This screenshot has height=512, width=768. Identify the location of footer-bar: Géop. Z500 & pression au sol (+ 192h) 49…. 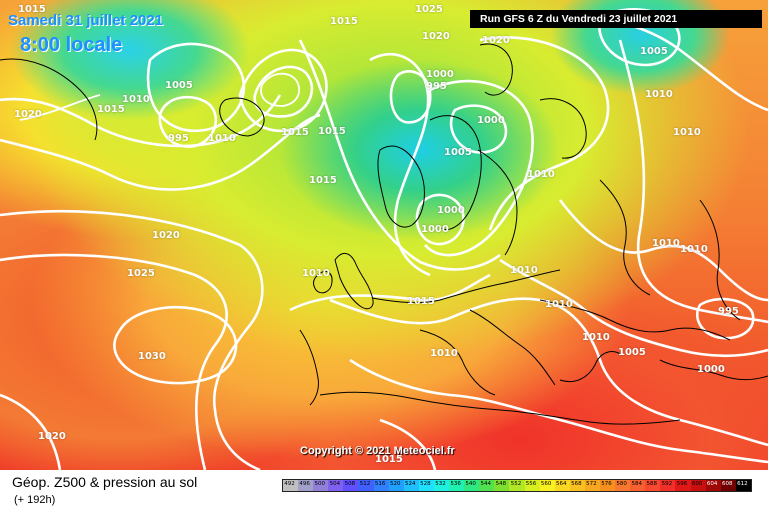
(384, 491).